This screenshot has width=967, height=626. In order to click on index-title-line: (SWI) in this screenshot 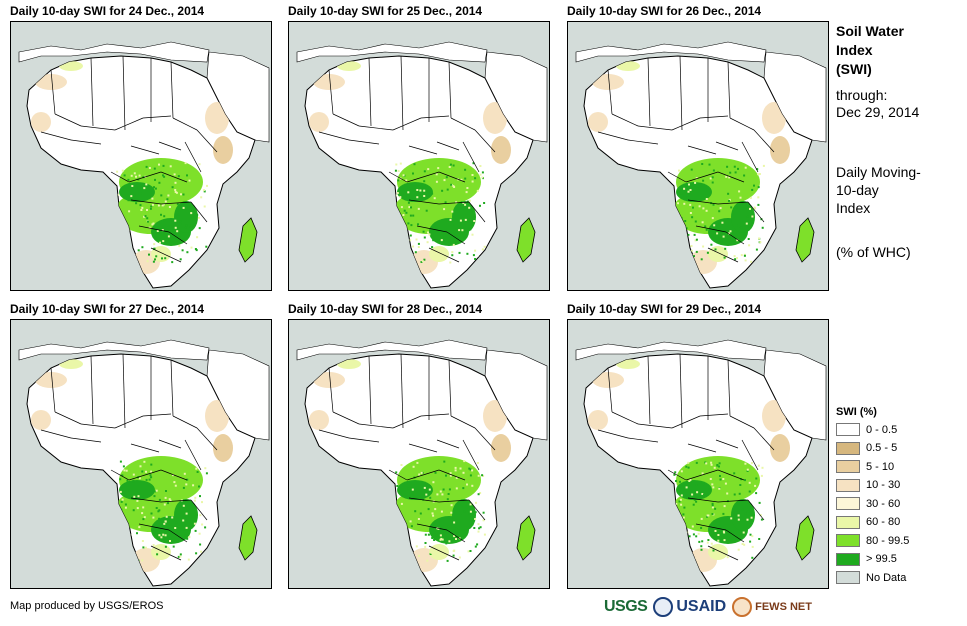, I will do `click(854, 69)`.